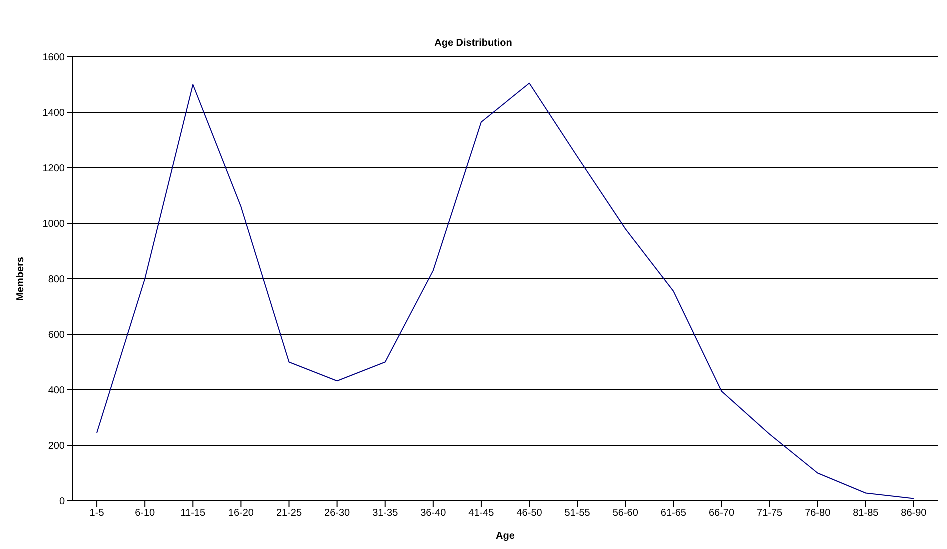 The height and width of the screenshot is (549, 947). What do you see at coordinates (145, 514) in the screenshot?
I see `x-tick-label: 6-10` at bounding box center [145, 514].